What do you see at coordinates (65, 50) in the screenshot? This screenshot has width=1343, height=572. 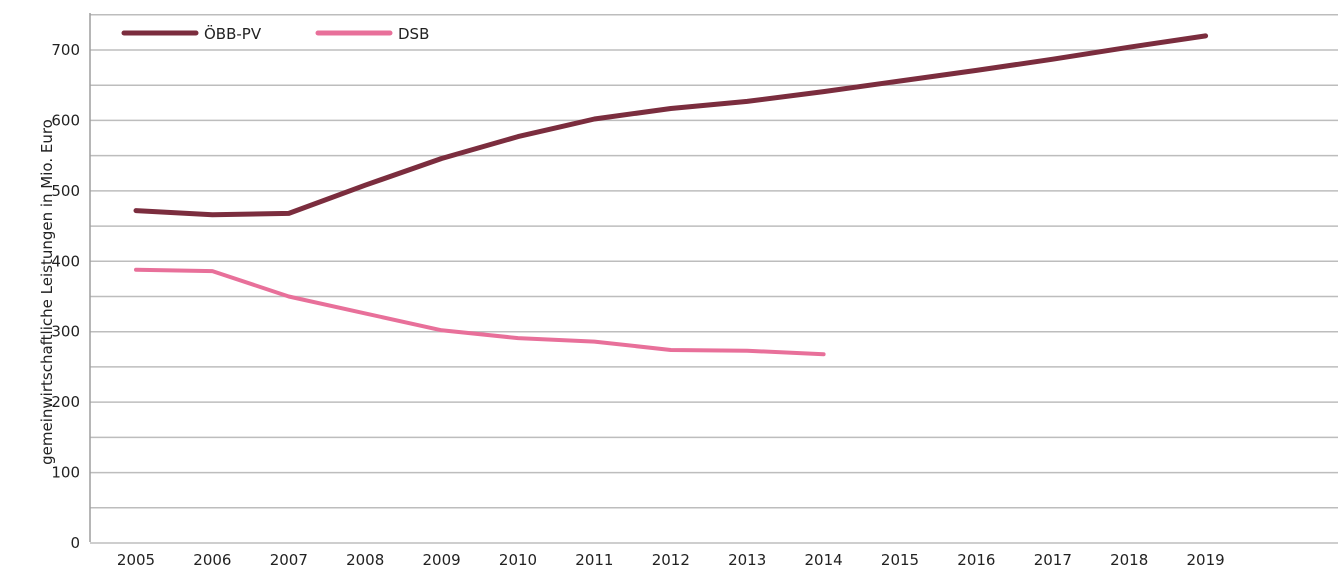 I see `y-tick-label: 700` at bounding box center [65, 50].